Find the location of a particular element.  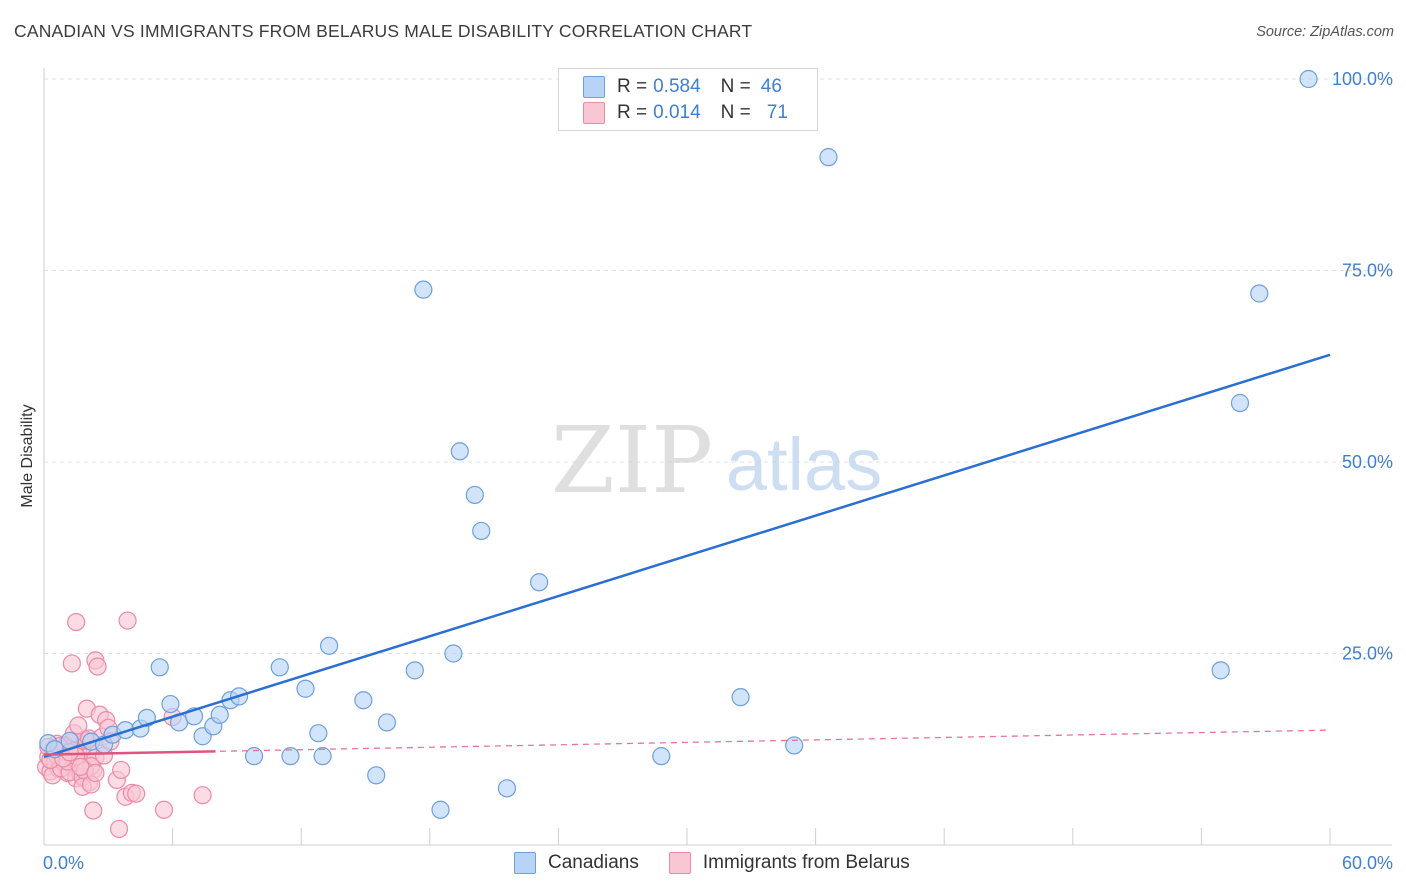

y-tick-label-3: 100.0% is located at coordinates (1362, 79).